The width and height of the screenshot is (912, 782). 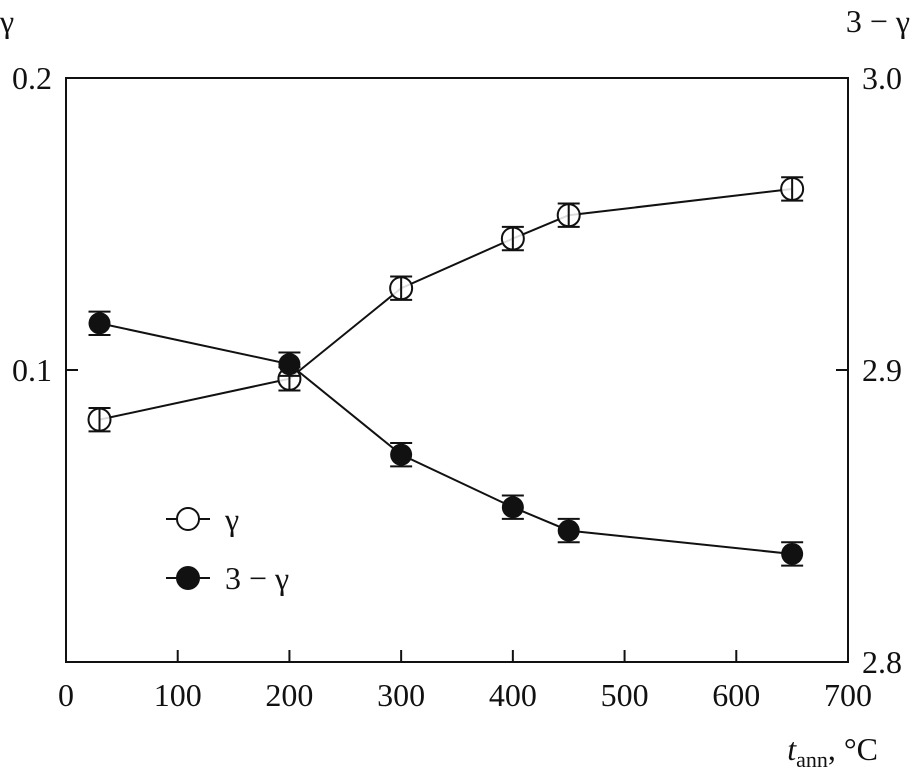 I want to click on y-left-label: γ, so click(x=7, y=21).